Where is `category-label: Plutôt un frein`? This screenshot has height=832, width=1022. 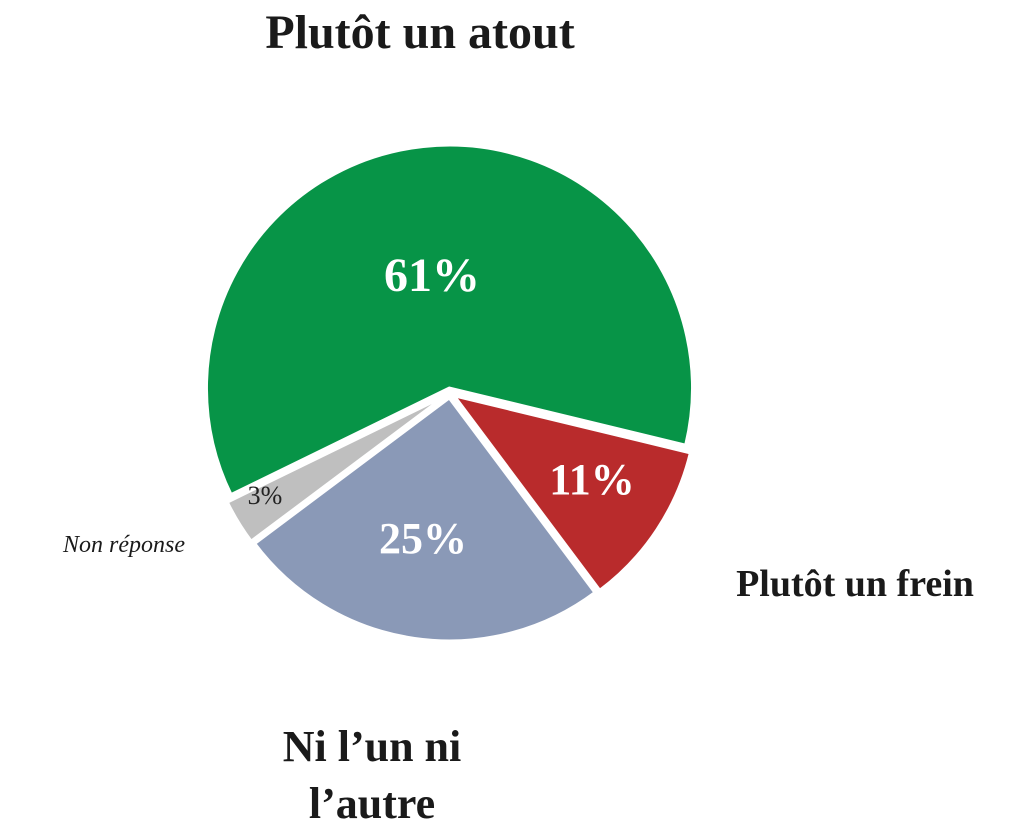
category-label: Plutôt un frein is located at coordinates (855, 584).